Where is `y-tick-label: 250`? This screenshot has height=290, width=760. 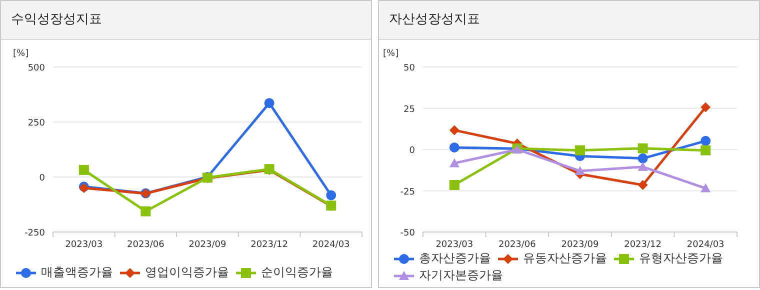 y-tick-label: 250 is located at coordinates (37, 123).